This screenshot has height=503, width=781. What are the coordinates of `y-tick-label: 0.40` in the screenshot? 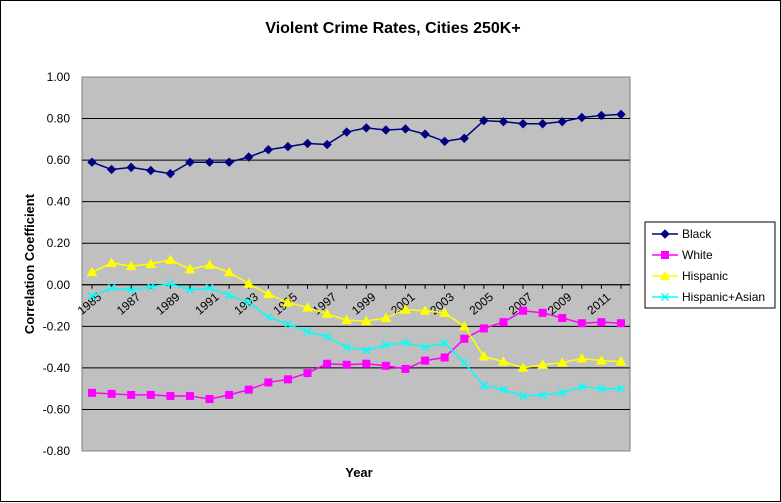 It's located at (59, 202).